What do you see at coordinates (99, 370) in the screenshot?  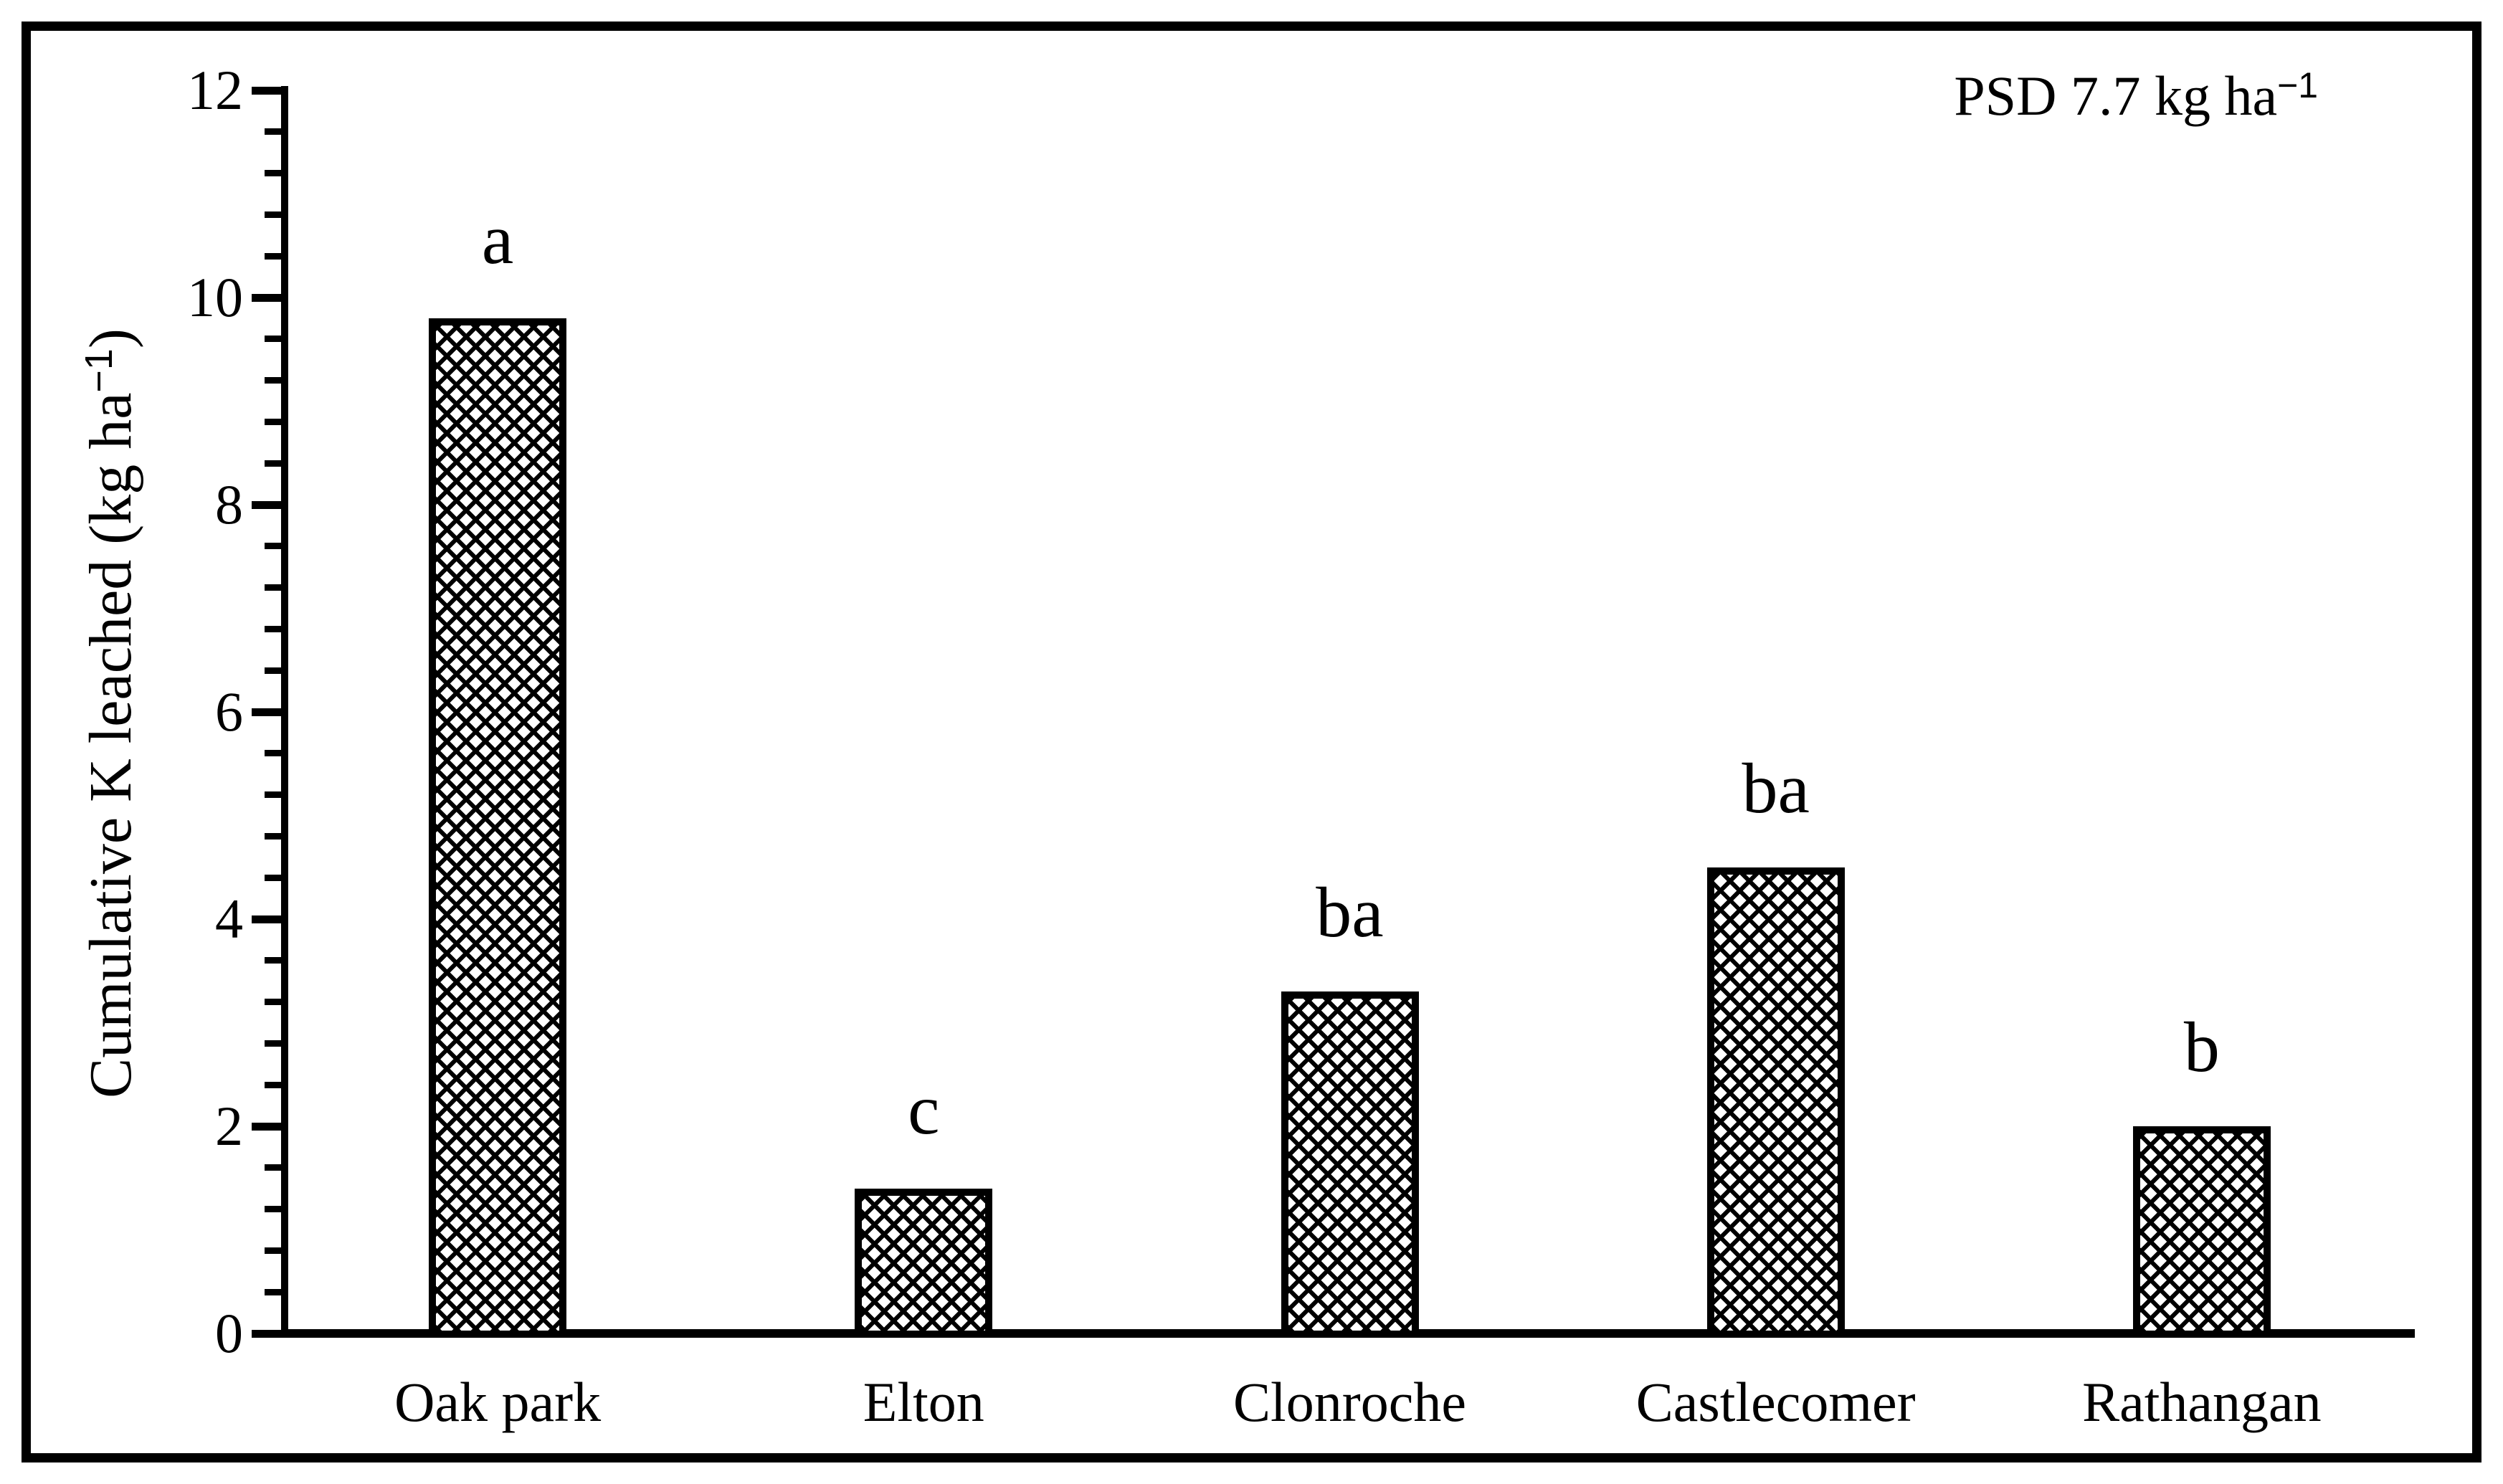 I see `y-axis-title-superscript: −1` at bounding box center [99, 370].